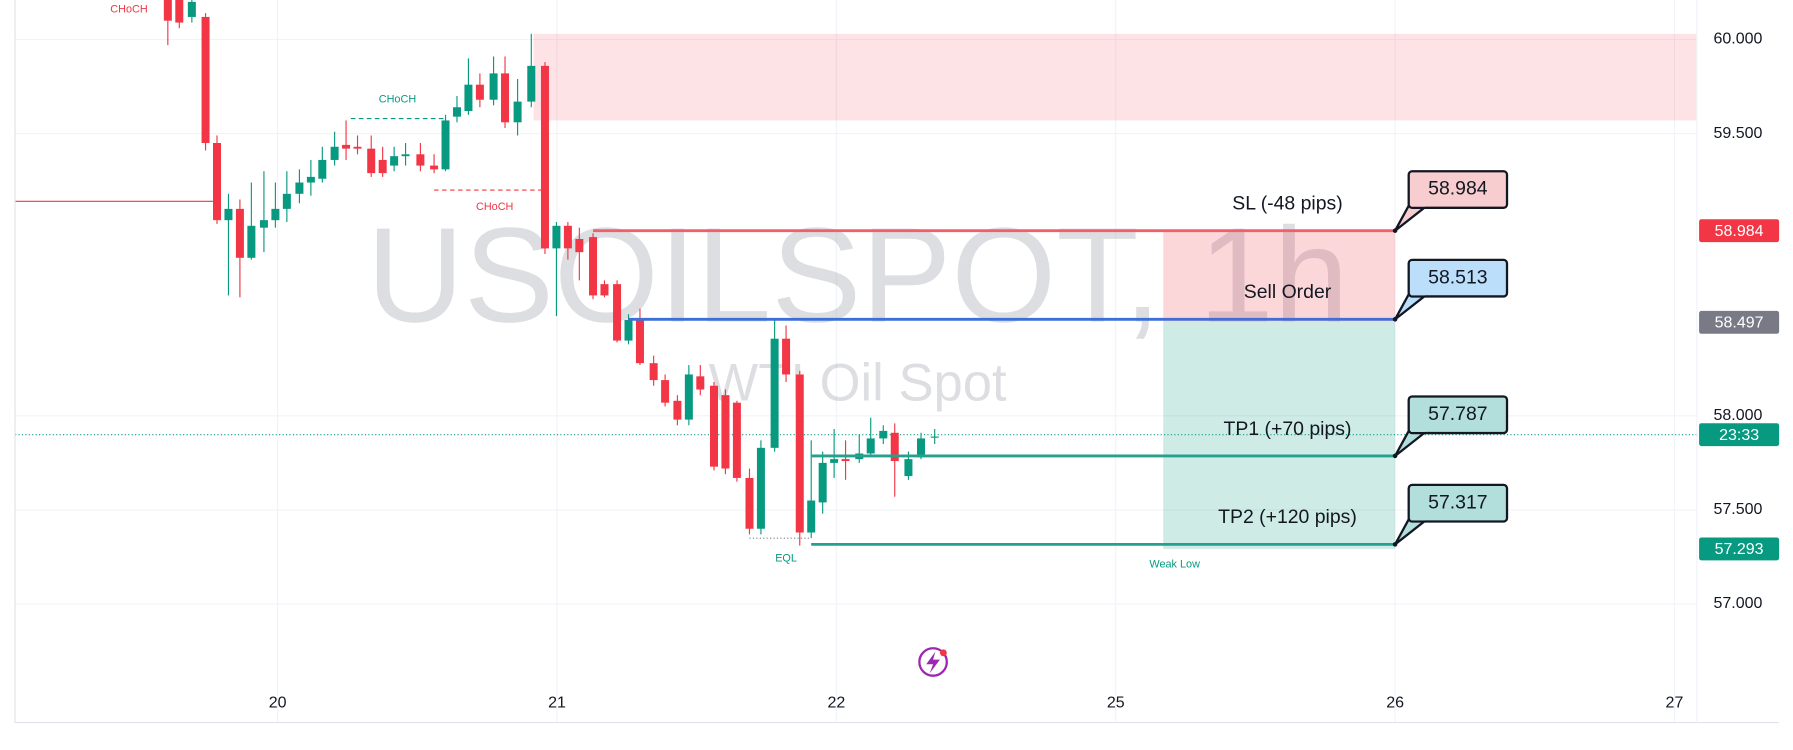 The image size is (1793, 750). I want to click on replay-icon, so click(933, 662).